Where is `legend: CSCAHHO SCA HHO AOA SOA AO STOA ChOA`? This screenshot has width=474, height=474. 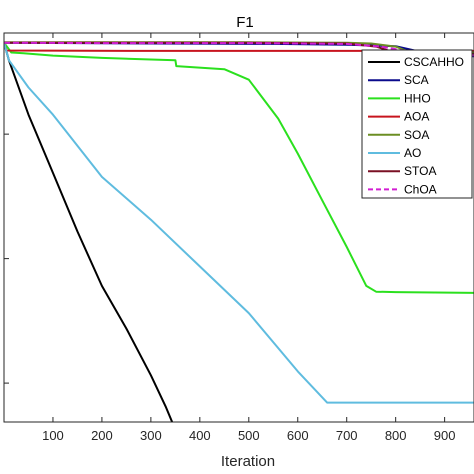 legend: CSCAHHO SCA HHO AOA SOA AO STOA ChOA is located at coordinates (417, 124).